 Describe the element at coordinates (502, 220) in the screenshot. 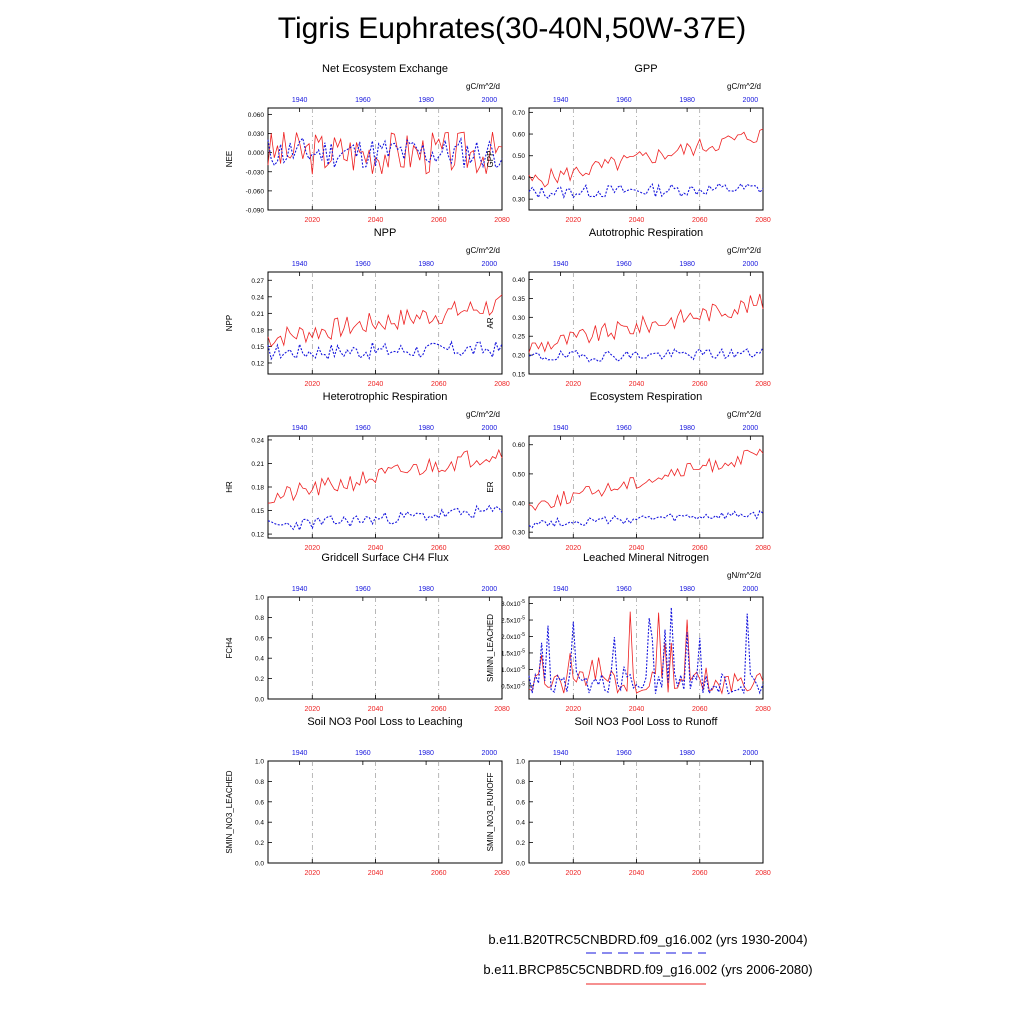

I see `nee-xlabel-2080: 2080` at that location.